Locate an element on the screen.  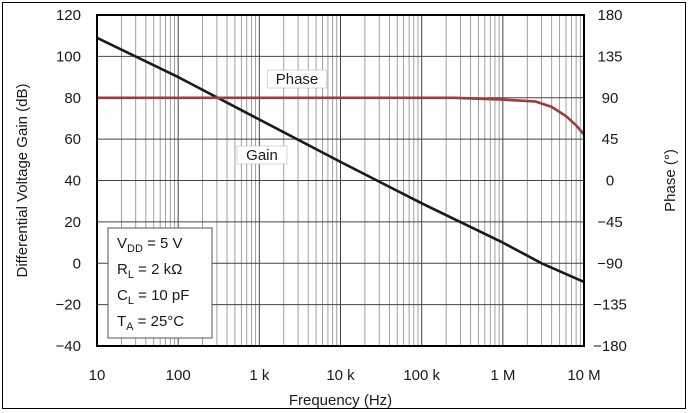
x-tick-label: 1 M is located at coordinates (502, 375).